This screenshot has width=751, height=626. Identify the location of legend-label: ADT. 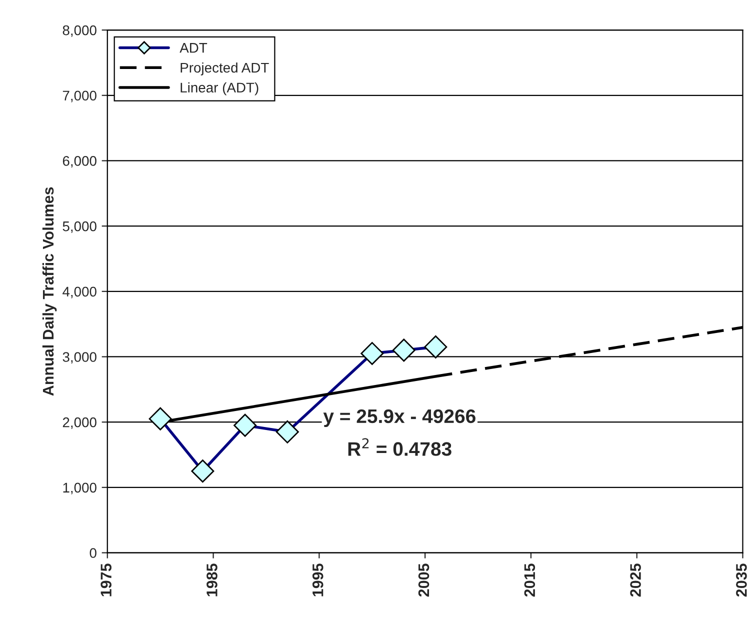
(194, 48).